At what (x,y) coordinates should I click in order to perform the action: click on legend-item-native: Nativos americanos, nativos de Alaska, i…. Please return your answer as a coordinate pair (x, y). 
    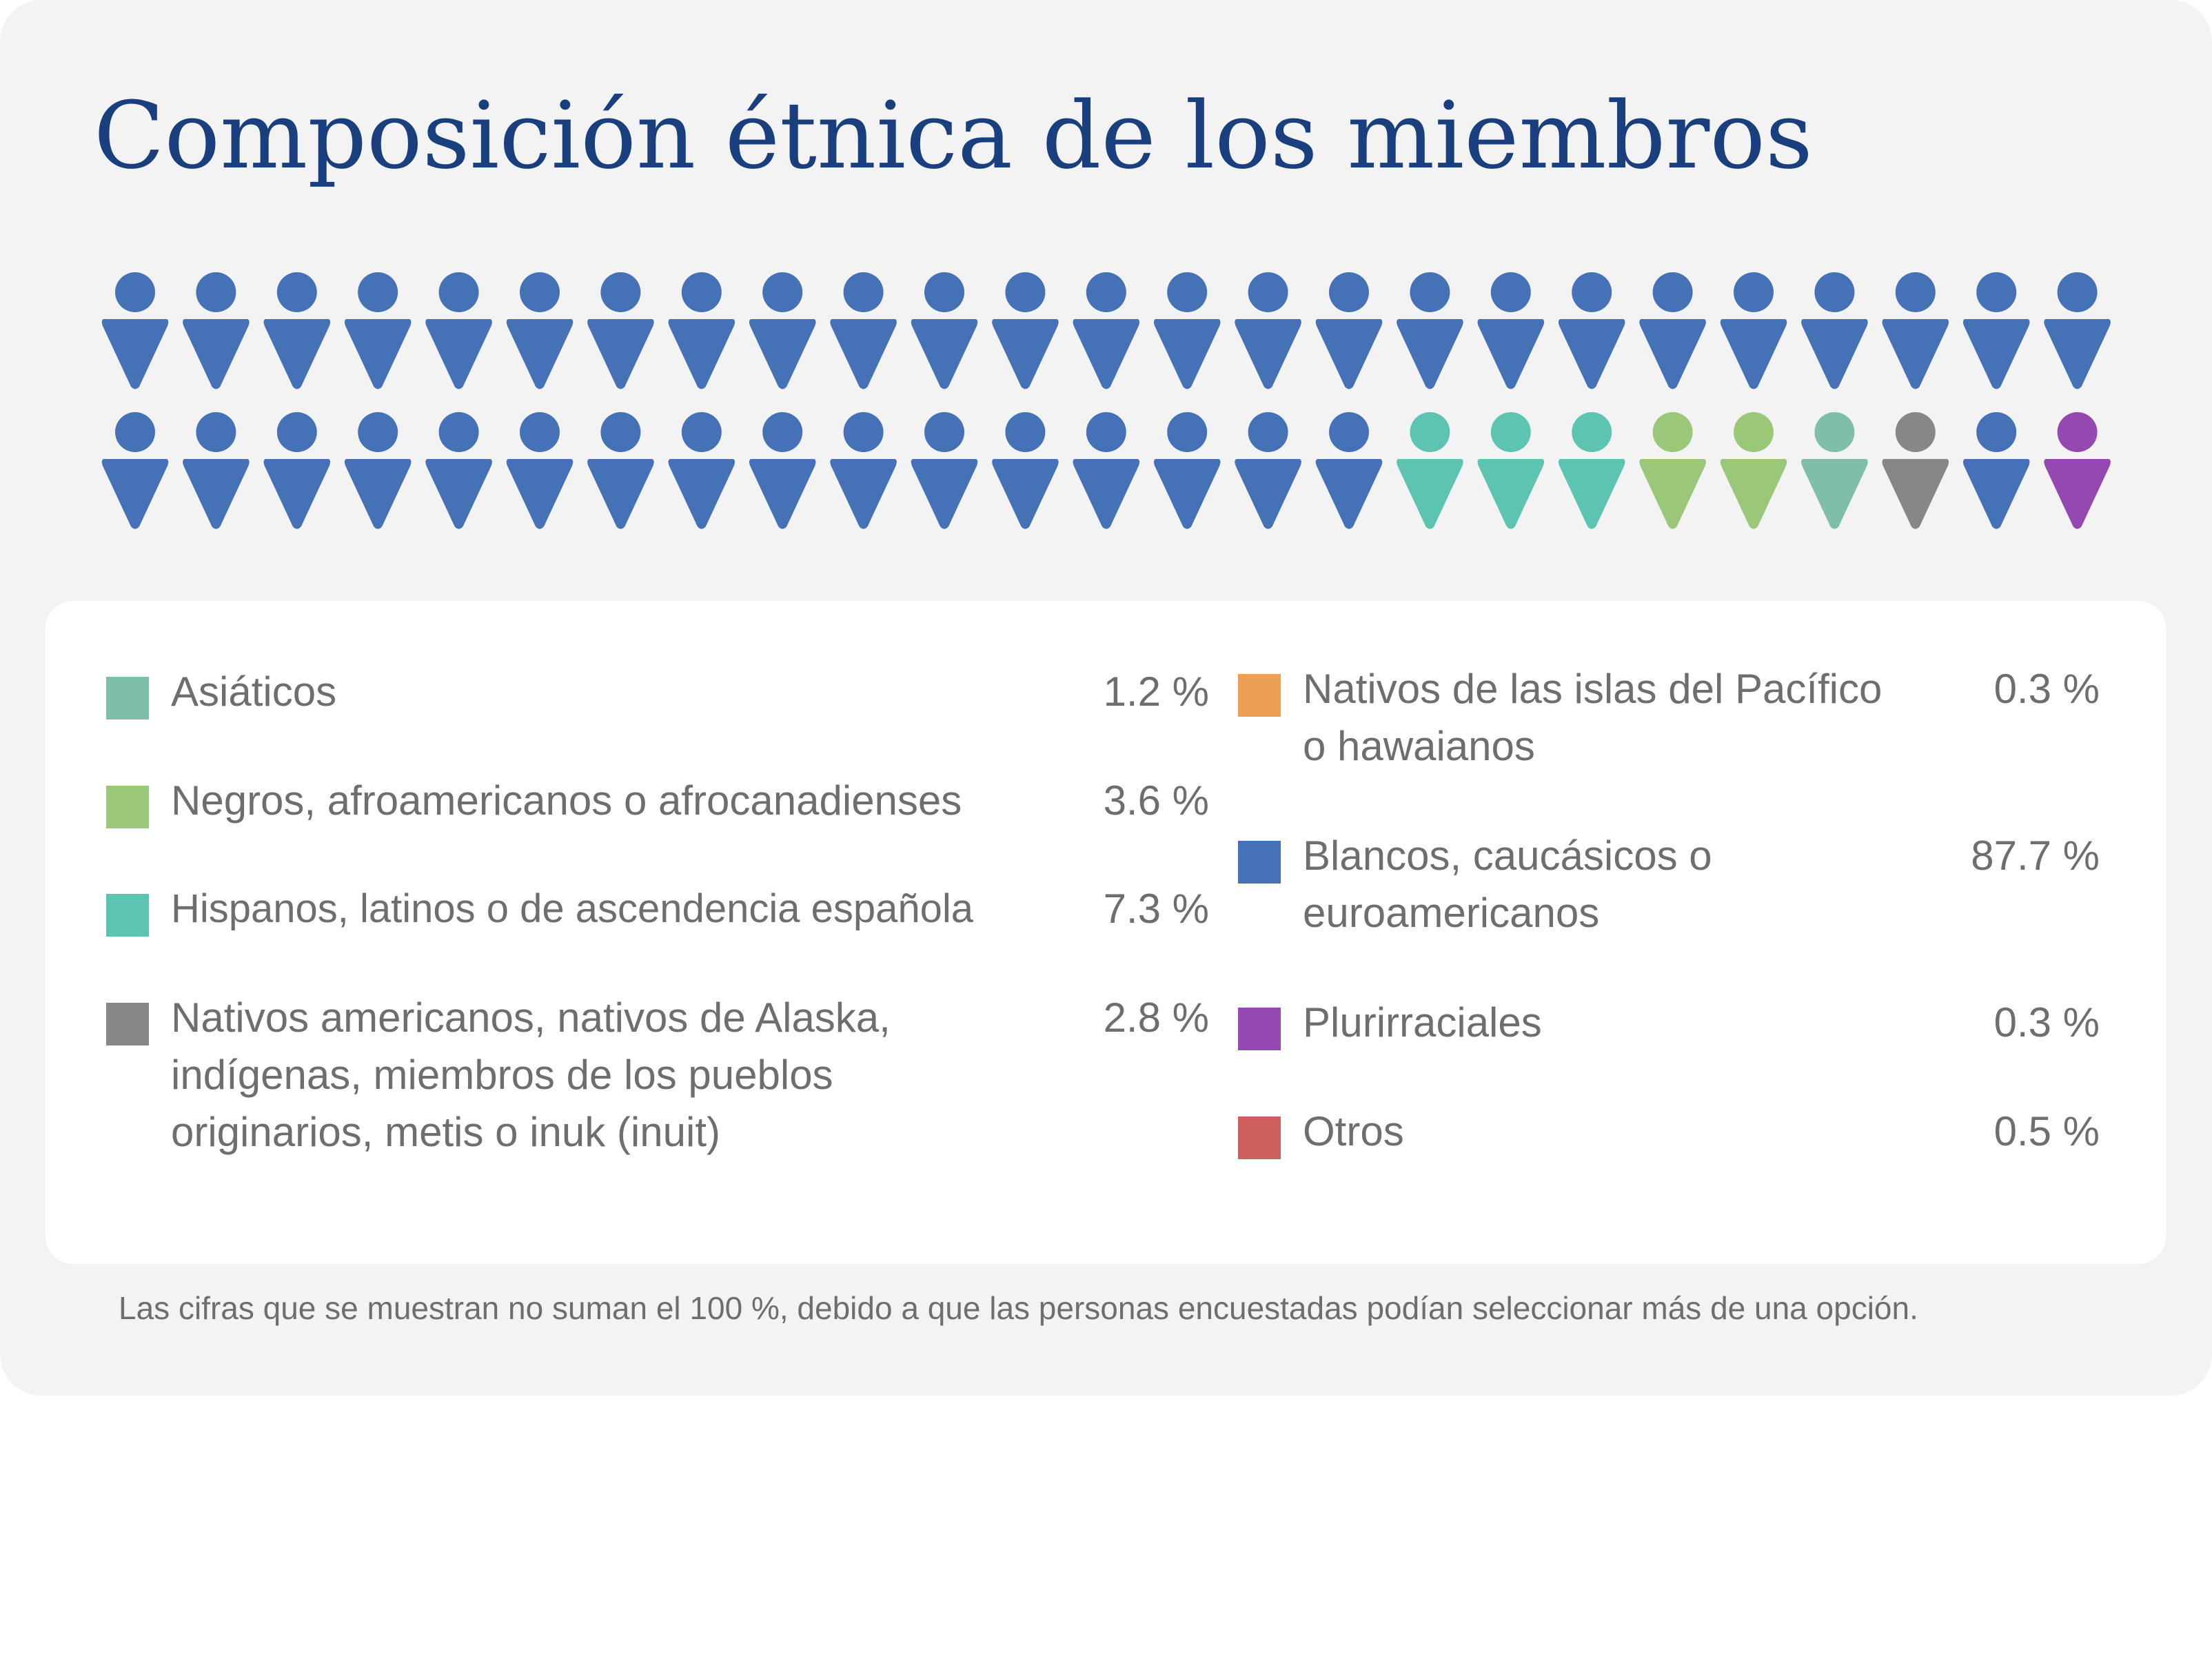
    Looking at the image, I should click on (657, 1078).